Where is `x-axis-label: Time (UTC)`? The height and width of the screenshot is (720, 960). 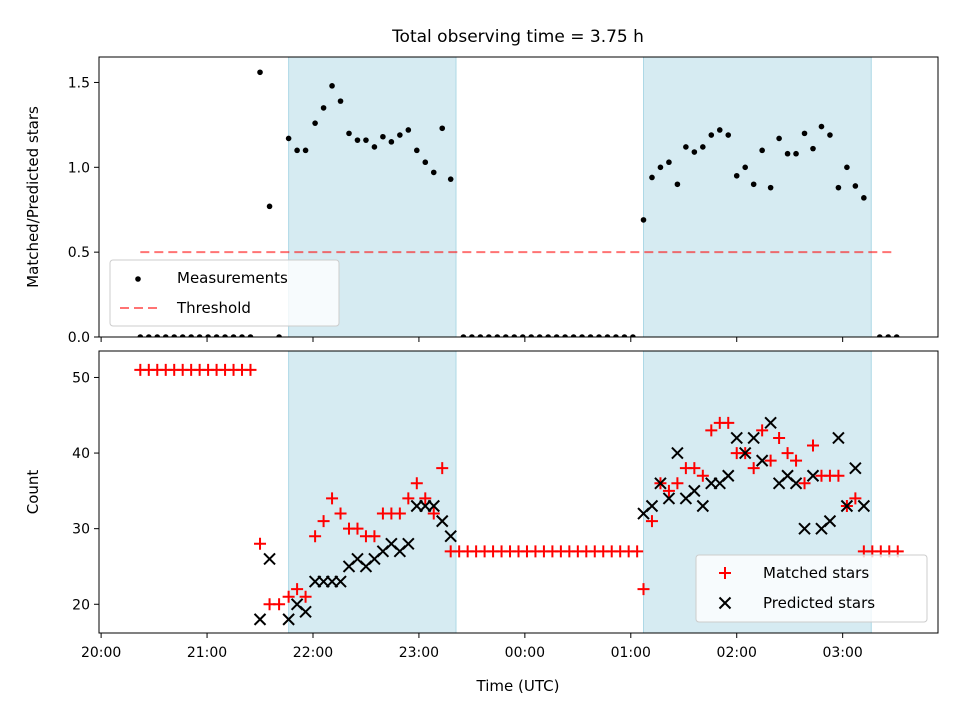 x-axis-label: Time (UTC) is located at coordinates (518, 686).